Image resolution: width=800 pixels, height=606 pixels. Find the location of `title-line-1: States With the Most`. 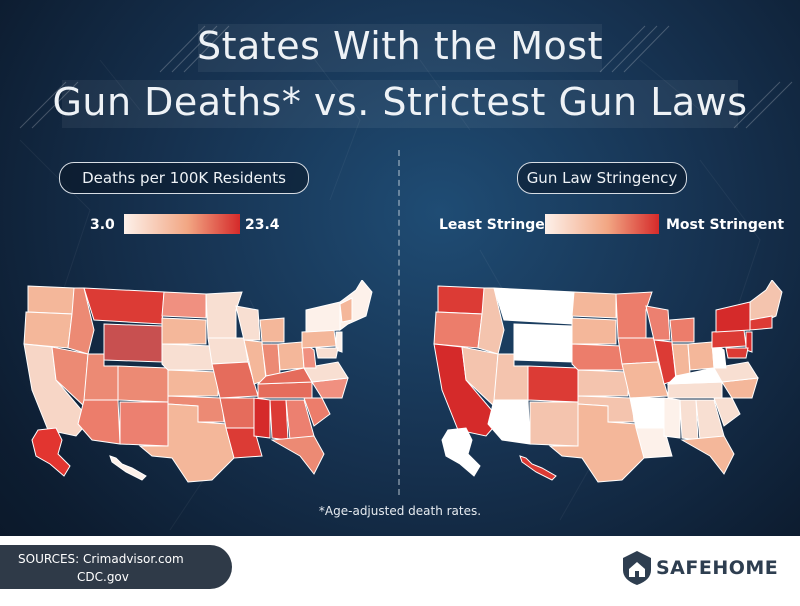

title-line-1: States With the Most is located at coordinates (400, 46).